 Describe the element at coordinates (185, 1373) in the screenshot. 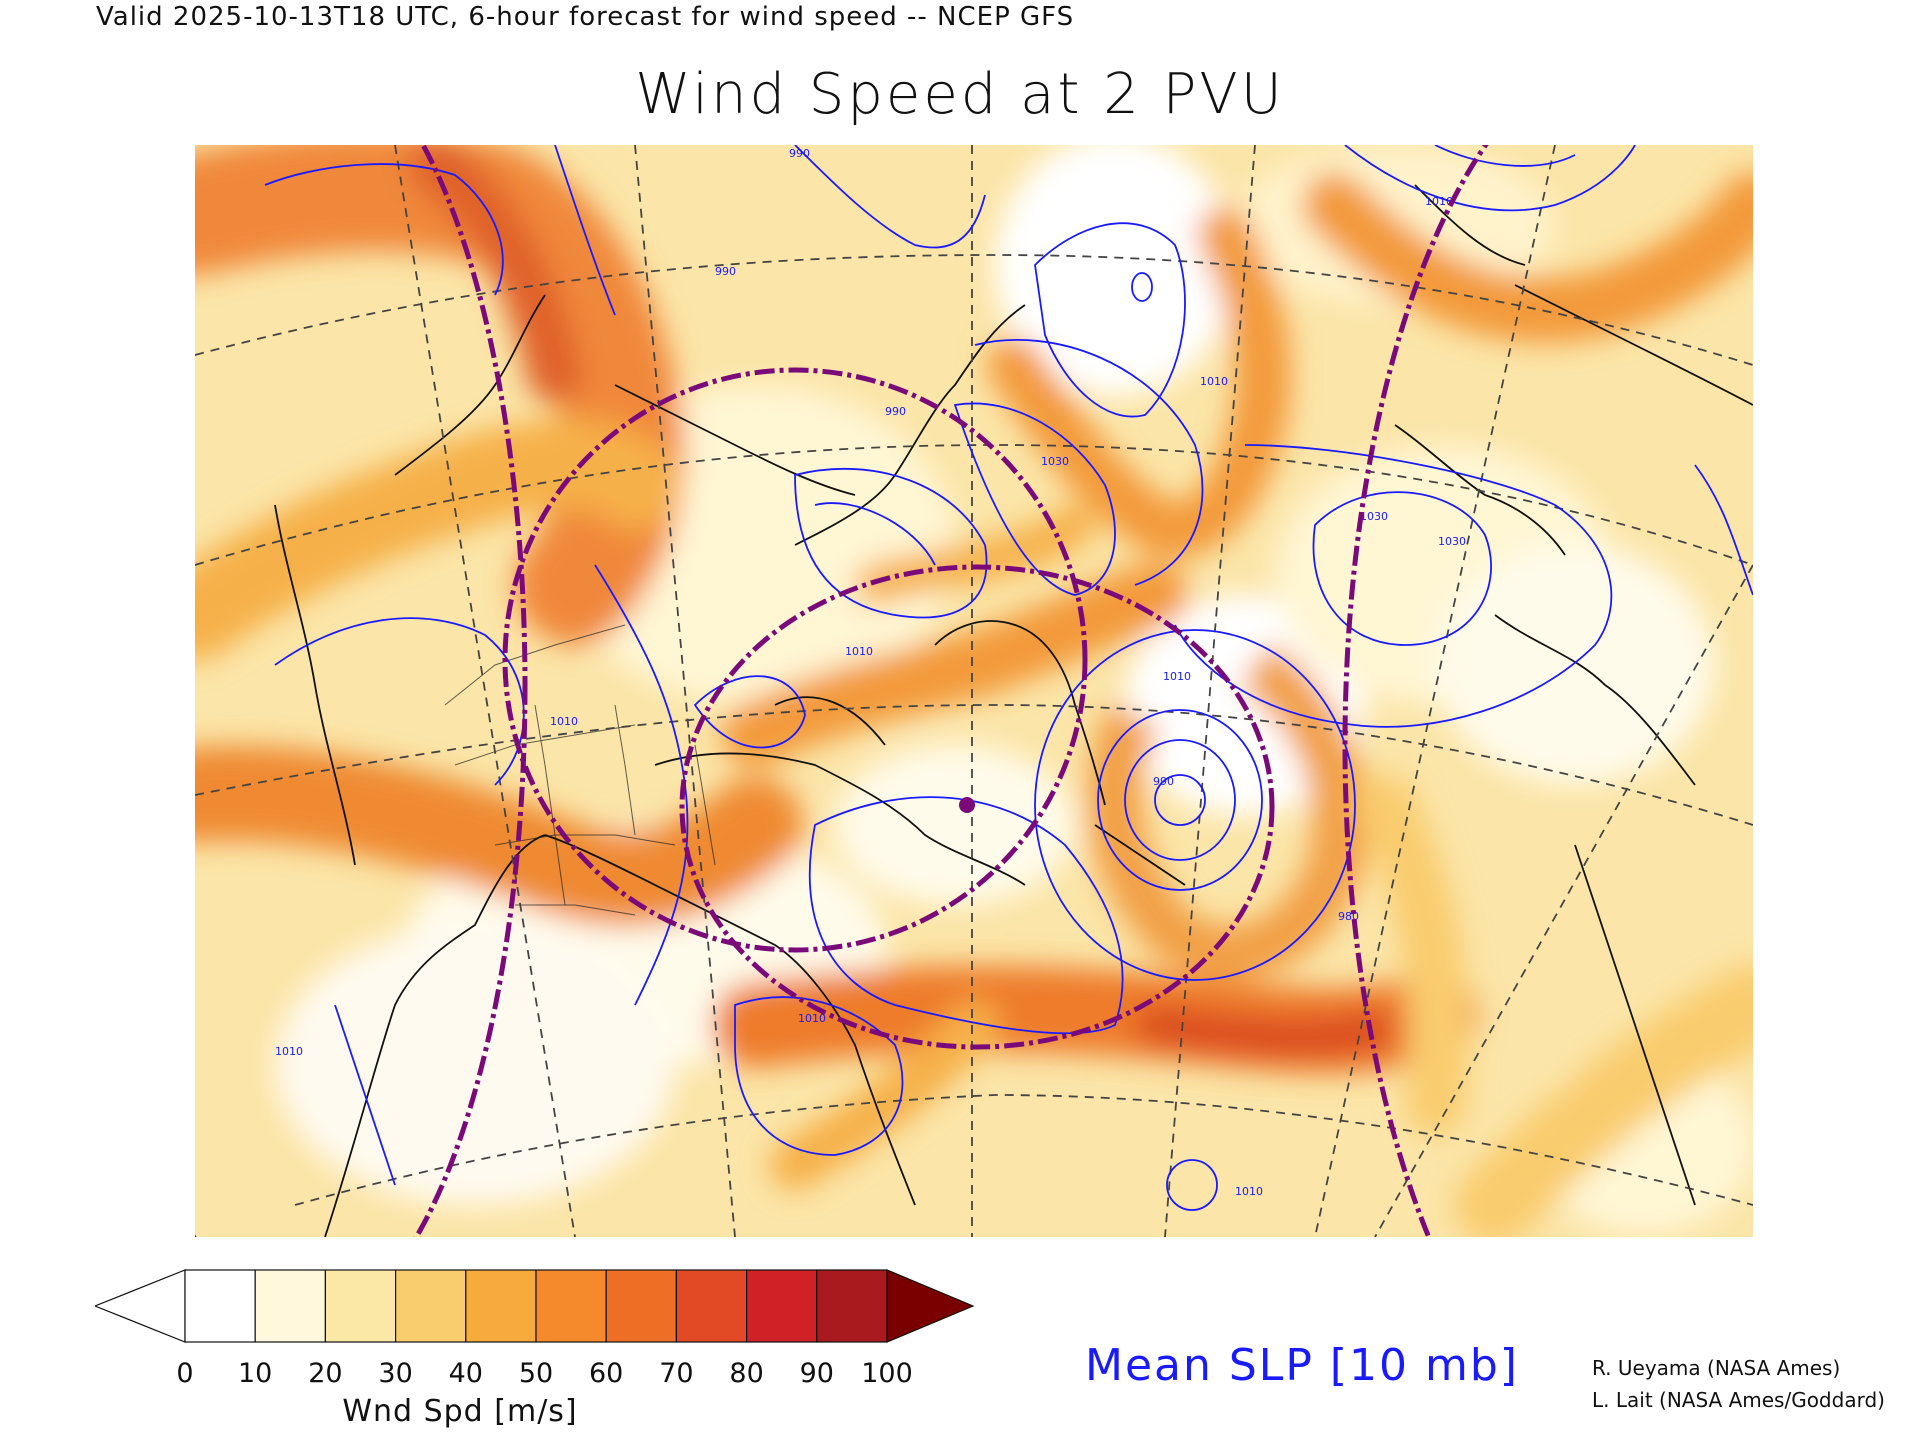

I see `colorbar-tick-label: 0` at that location.